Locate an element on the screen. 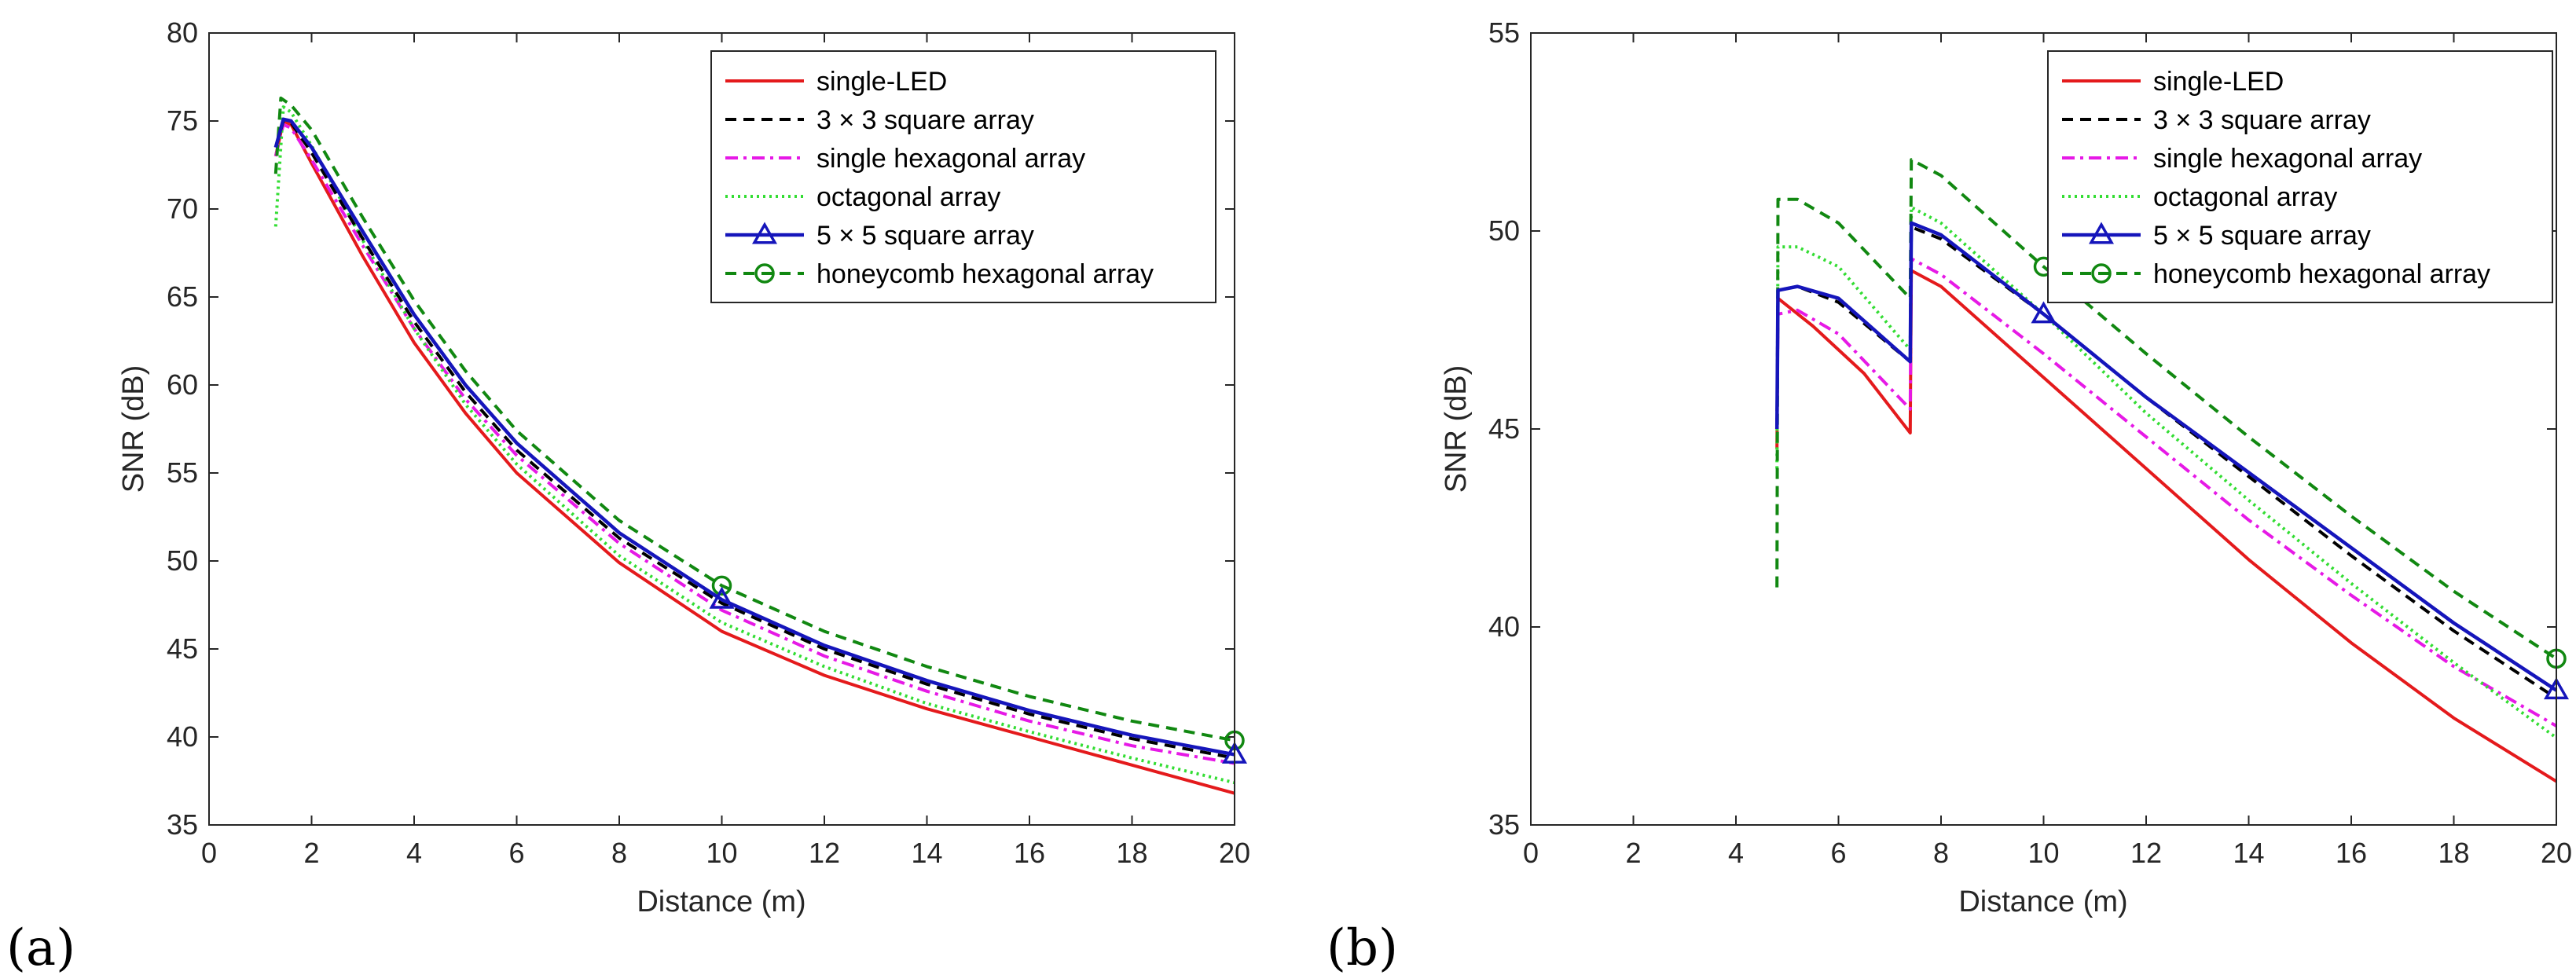  x-axis-label-b: Distance (m) is located at coordinates (2042, 901).